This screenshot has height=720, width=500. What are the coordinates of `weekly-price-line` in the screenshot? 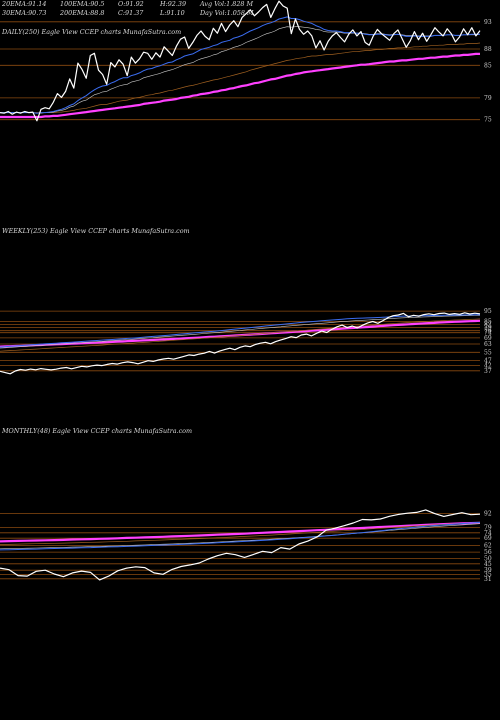 It's located at (240, 343).